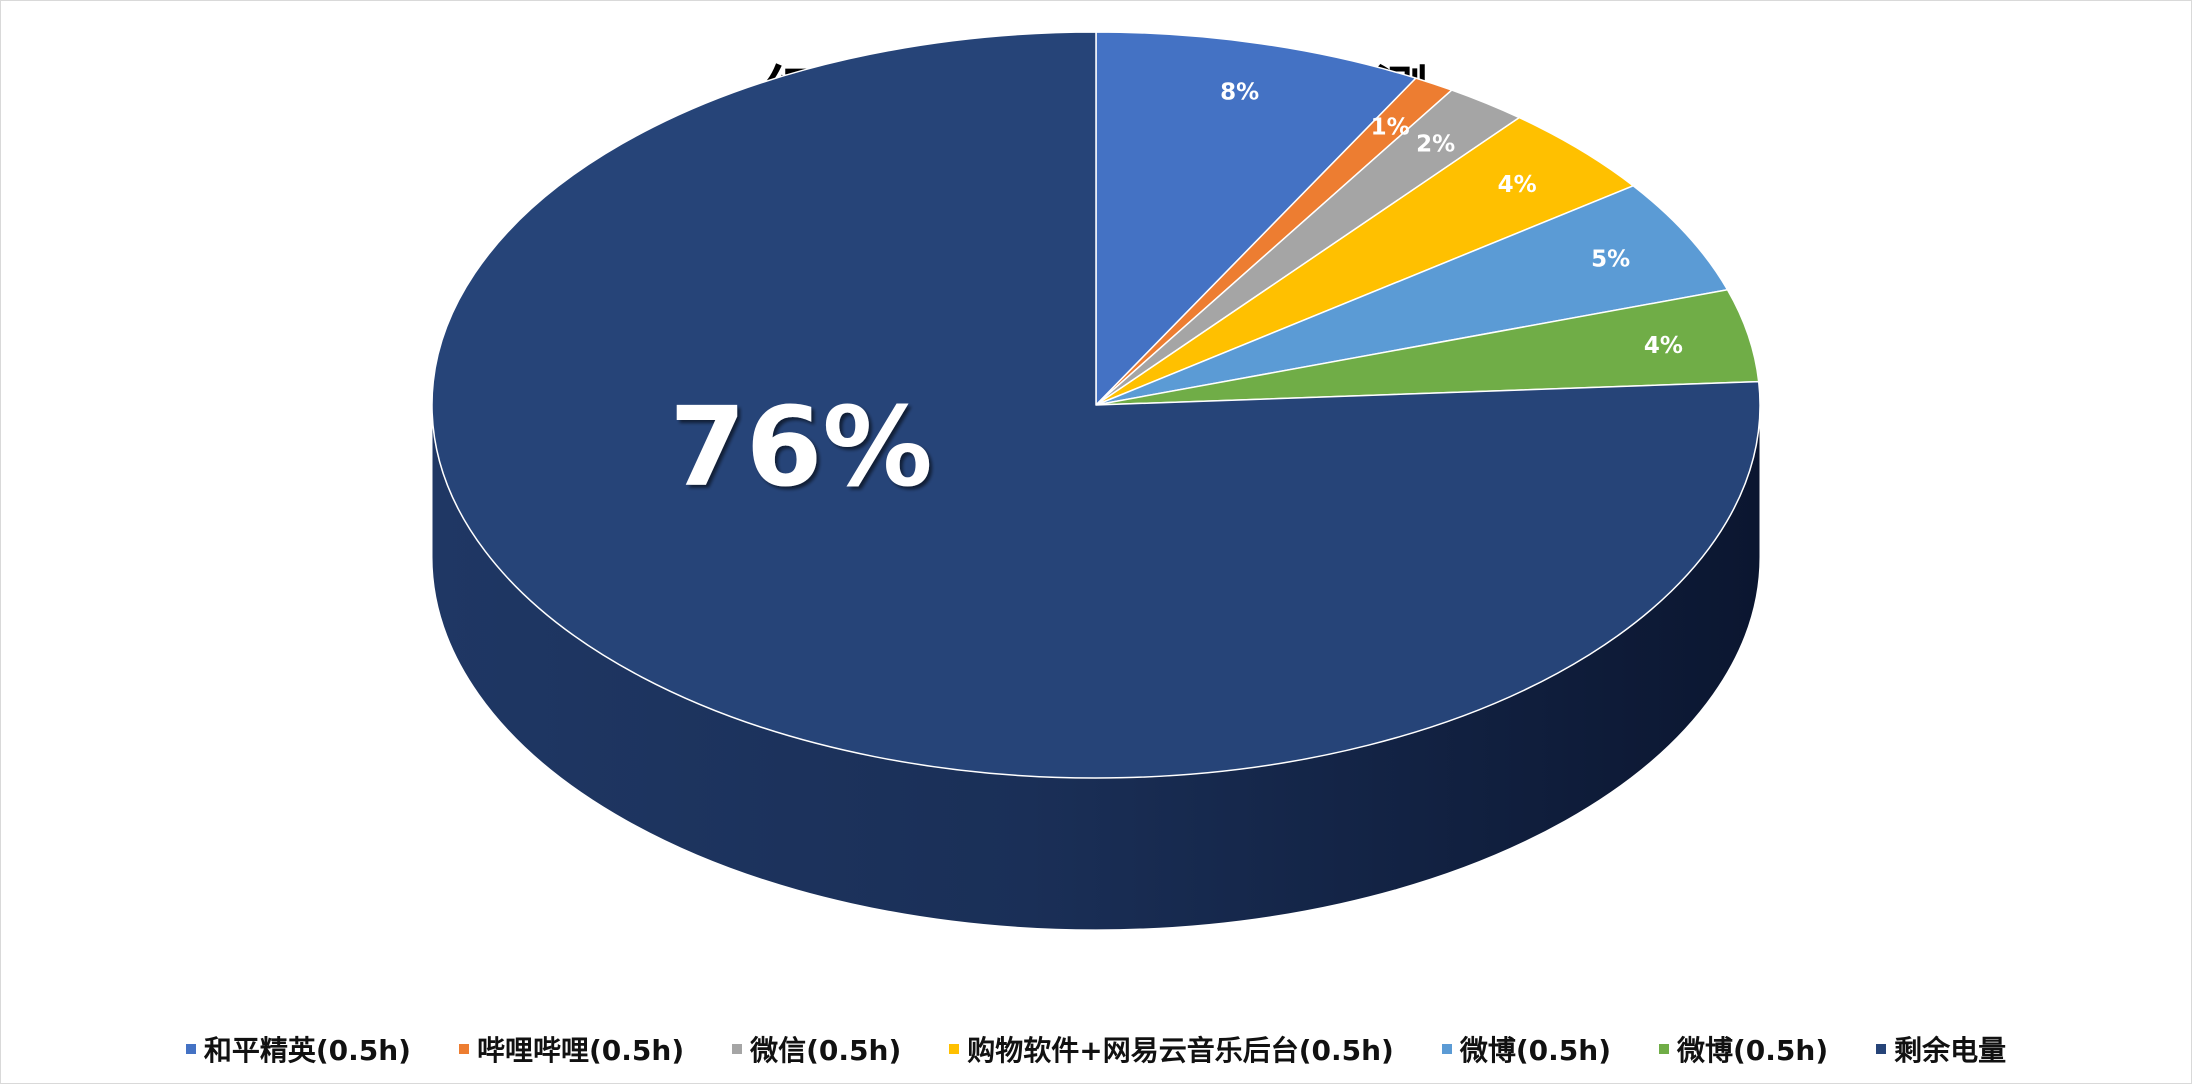 This screenshot has width=2192, height=1084. What do you see at coordinates (1663, 346) in the screenshot?
I see `data-label-6: 4%` at bounding box center [1663, 346].